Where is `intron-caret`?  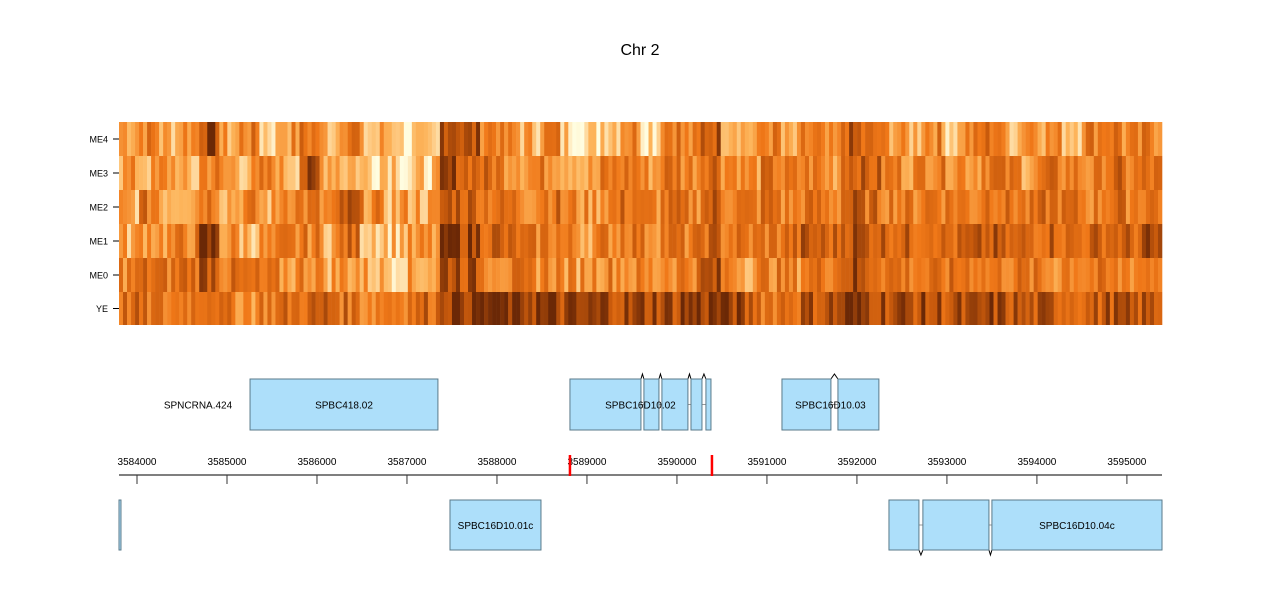 intron-caret is located at coordinates (704, 376).